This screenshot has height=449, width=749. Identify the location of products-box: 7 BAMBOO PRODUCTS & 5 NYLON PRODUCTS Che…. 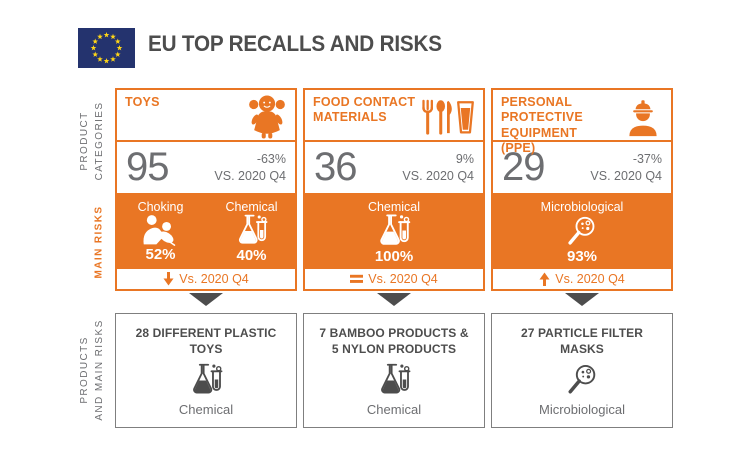
(394, 370).